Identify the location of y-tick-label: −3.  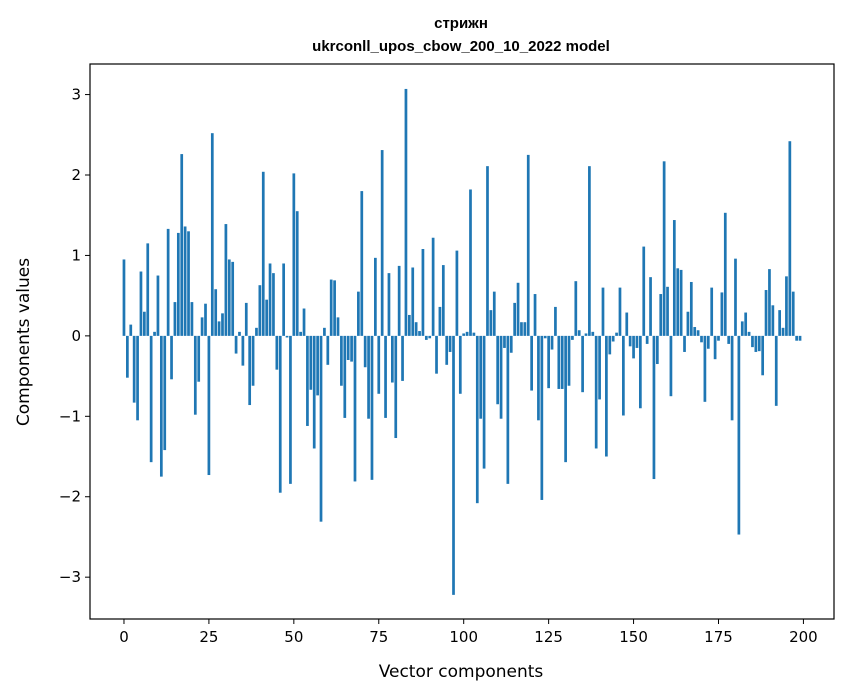
(70, 577).